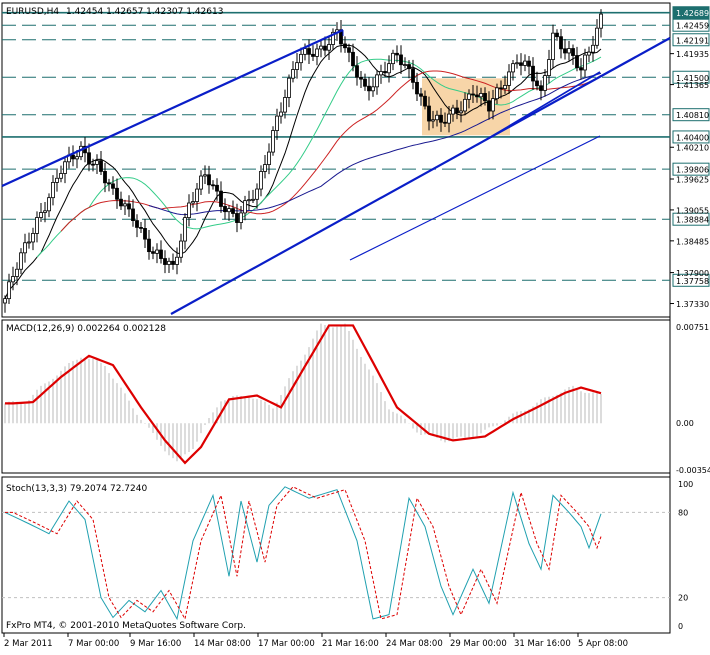  Describe the element at coordinates (222, 644) in the screenshot. I see `time-tick-label: 14 Mar 08:00` at that location.